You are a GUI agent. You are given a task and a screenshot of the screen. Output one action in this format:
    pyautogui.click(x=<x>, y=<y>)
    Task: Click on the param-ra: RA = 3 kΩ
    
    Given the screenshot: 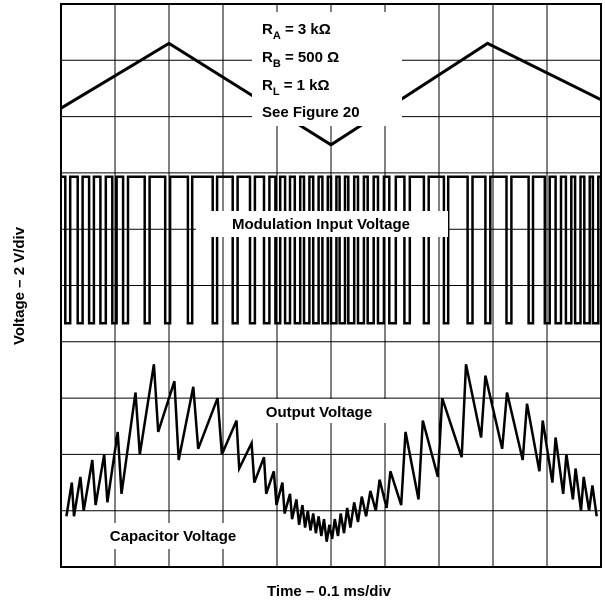 What is the action you would take?
    pyautogui.click(x=296, y=31)
    